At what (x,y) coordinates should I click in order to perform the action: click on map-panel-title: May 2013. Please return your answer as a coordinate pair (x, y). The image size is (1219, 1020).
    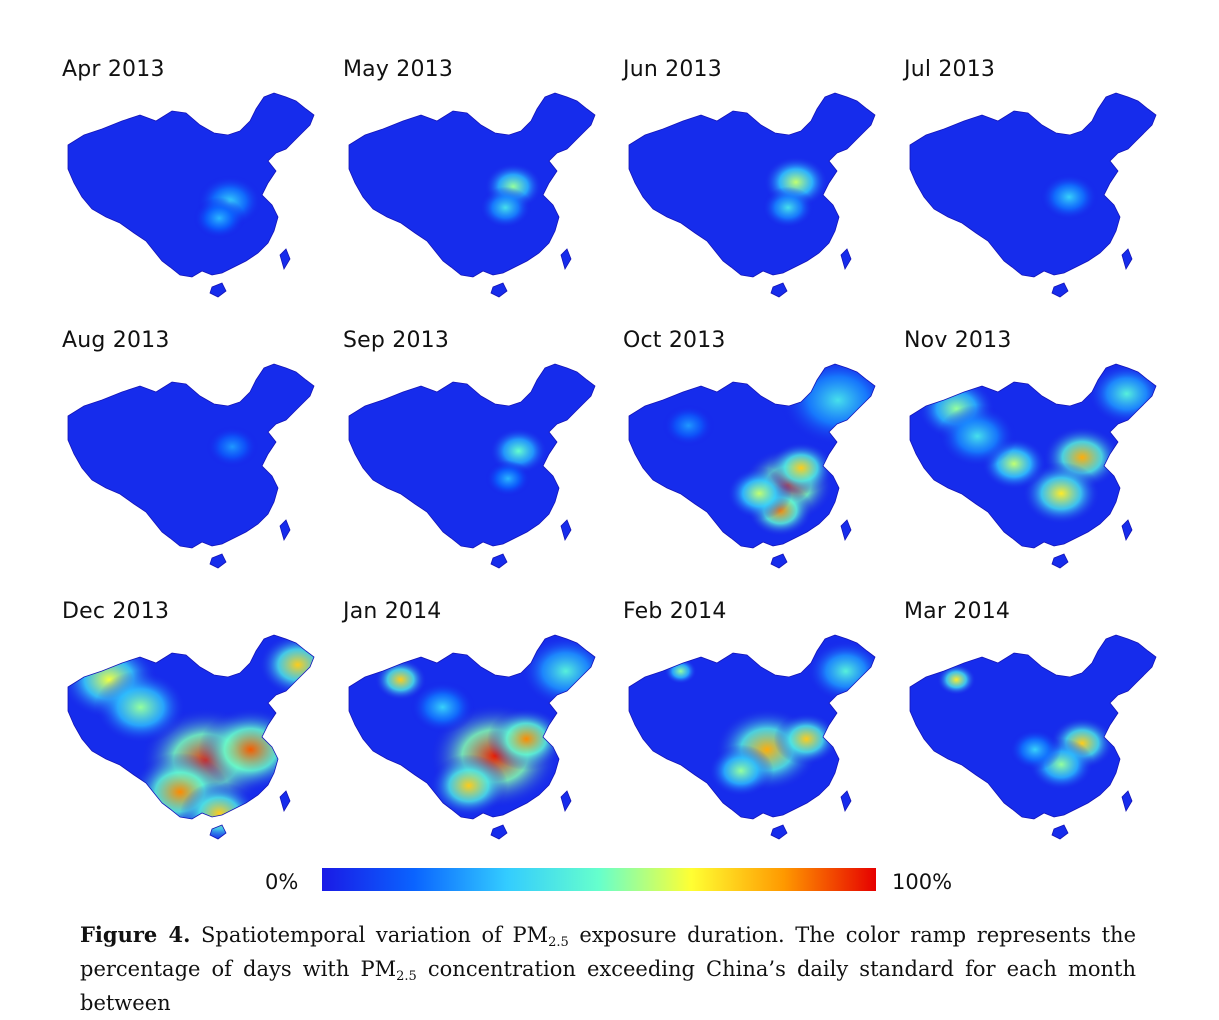
    Looking at the image, I should click on (398, 69).